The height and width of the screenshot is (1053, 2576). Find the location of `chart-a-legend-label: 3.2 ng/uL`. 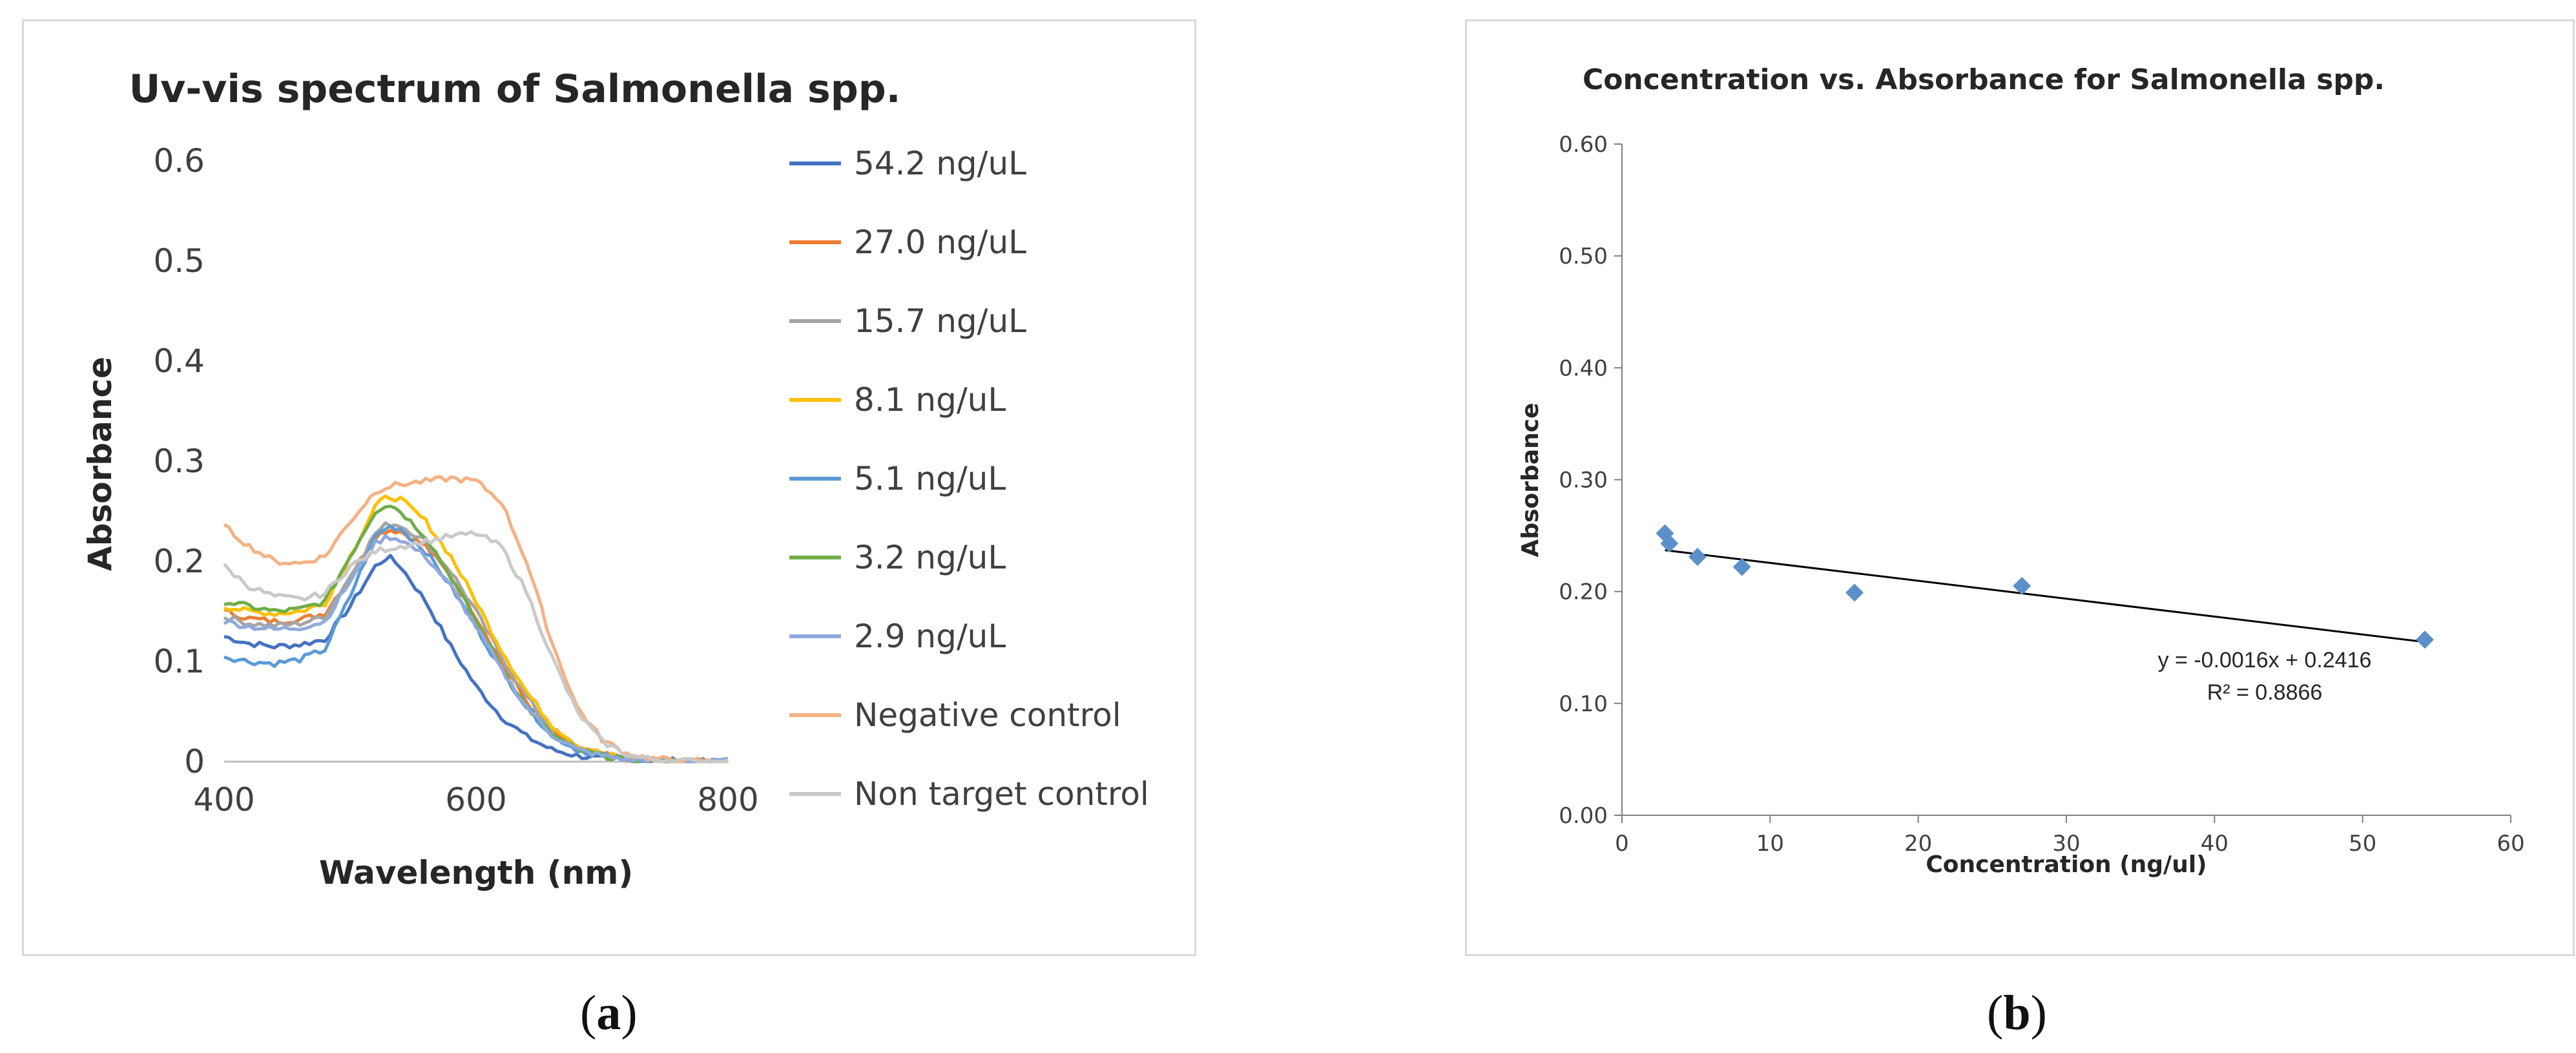

chart-a-legend-label: 3.2 ng/uL is located at coordinates (930, 558).